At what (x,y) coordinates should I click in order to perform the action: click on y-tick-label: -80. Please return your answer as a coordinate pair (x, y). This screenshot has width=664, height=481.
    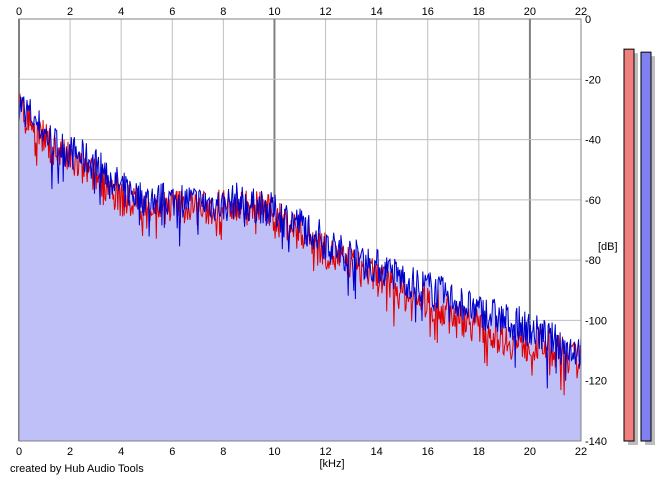
    Looking at the image, I should click on (593, 261).